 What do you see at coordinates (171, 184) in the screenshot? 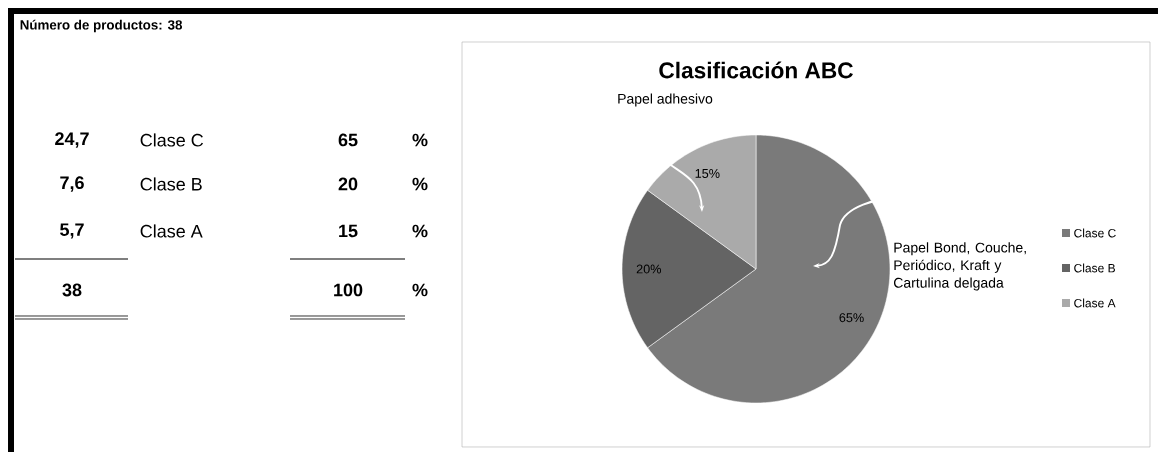
I see `text: Clase B` at bounding box center [171, 184].